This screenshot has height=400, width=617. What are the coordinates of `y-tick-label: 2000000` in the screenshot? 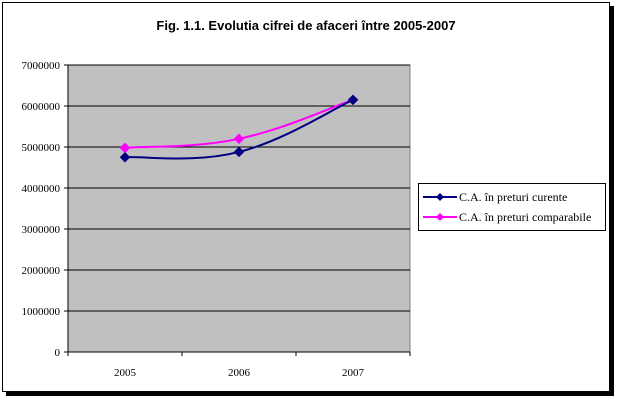 It's located at (41, 271).